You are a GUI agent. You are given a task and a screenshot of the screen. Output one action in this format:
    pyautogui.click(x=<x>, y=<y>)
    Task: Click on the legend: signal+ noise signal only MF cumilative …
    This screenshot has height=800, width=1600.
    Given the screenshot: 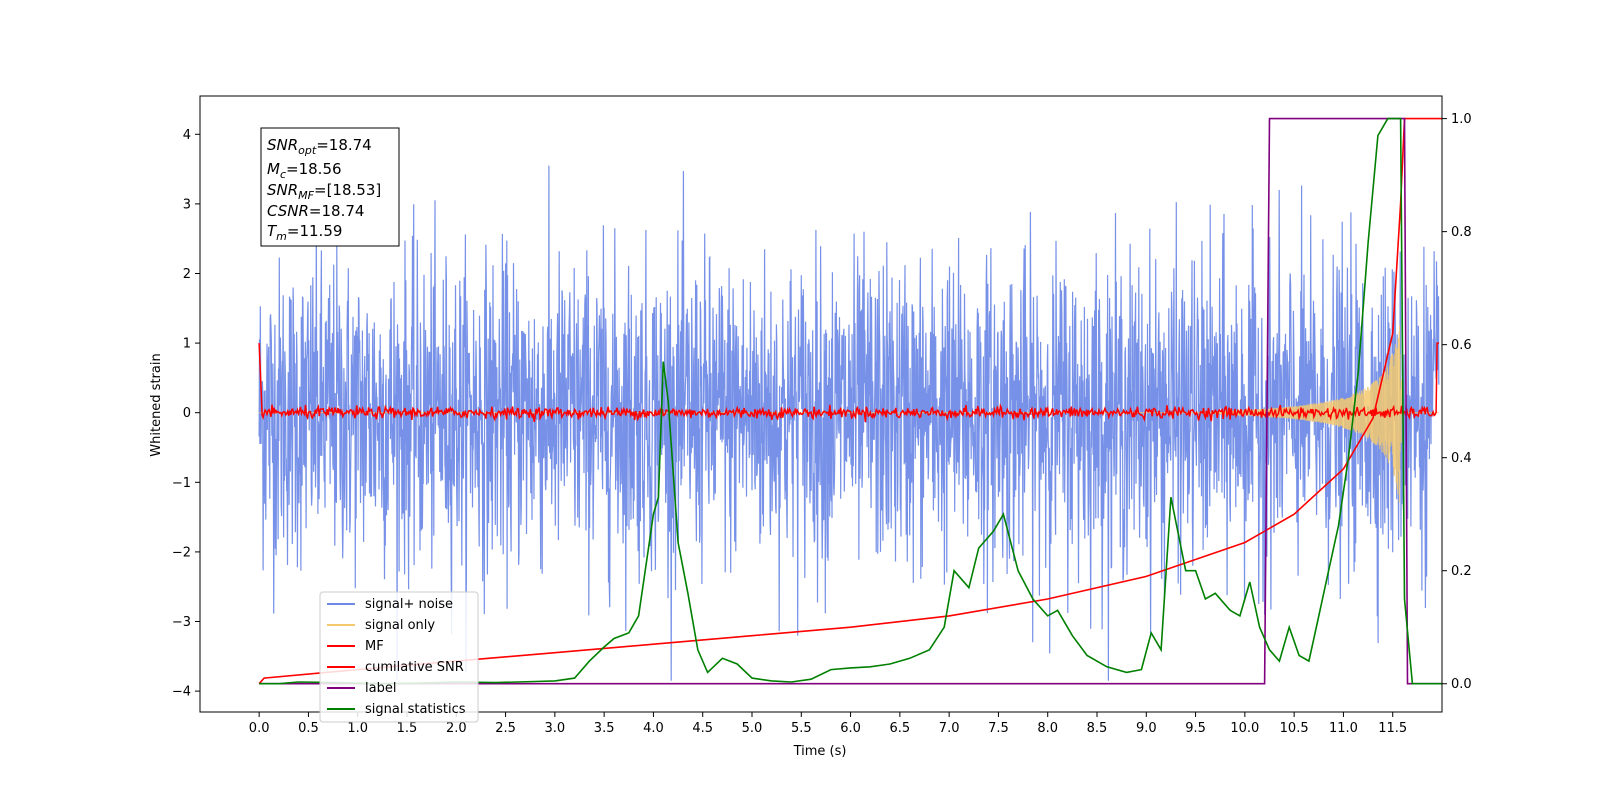 What is the action you would take?
    pyautogui.click(x=399, y=657)
    